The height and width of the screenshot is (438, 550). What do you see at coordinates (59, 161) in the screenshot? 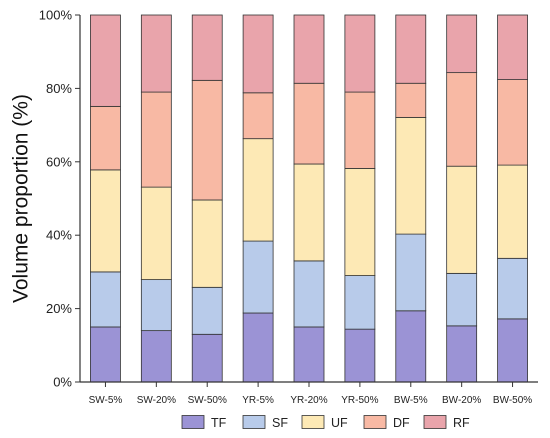
I see `y-tick-label: 60%` at bounding box center [59, 161].